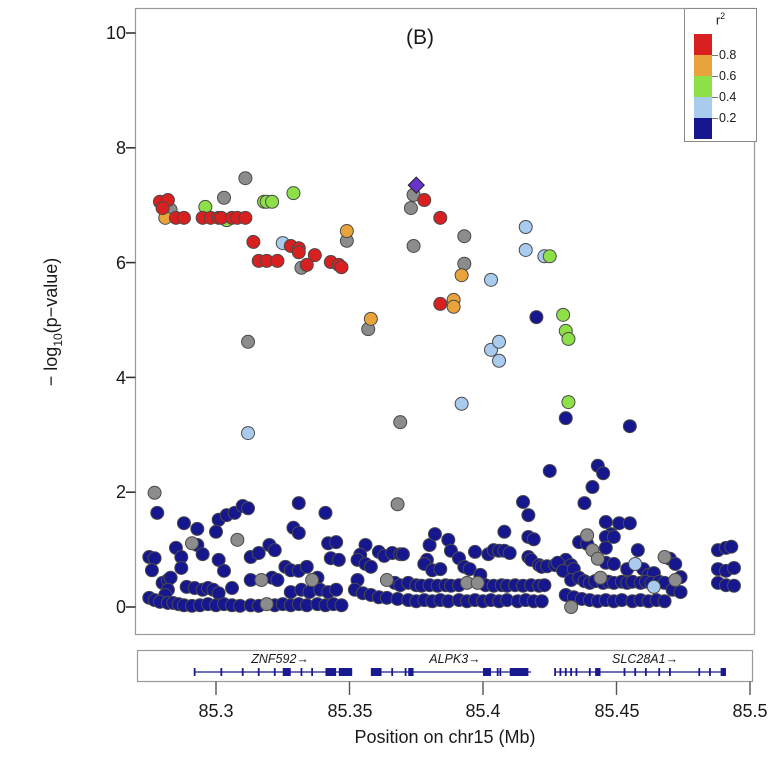 The width and height of the screenshot is (770, 774). What do you see at coordinates (728, 76) in the screenshot?
I see `legend-label-0-6: 0.6` at bounding box center [728, 76].